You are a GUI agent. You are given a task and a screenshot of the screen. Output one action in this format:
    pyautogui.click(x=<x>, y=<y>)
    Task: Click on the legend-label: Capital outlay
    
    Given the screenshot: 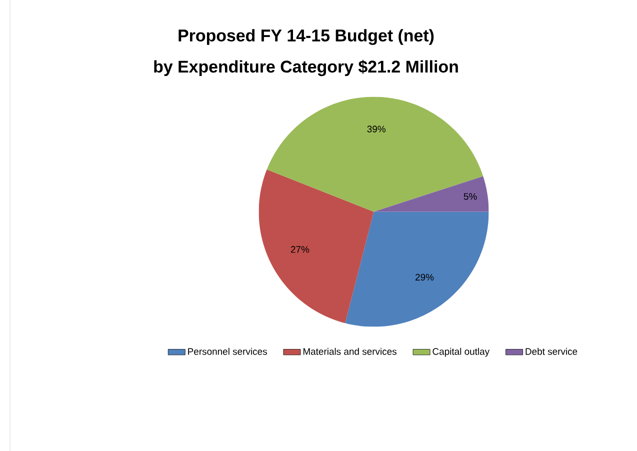 What is the action you would take?
    pyautogui.click(x=461, y=352)
    